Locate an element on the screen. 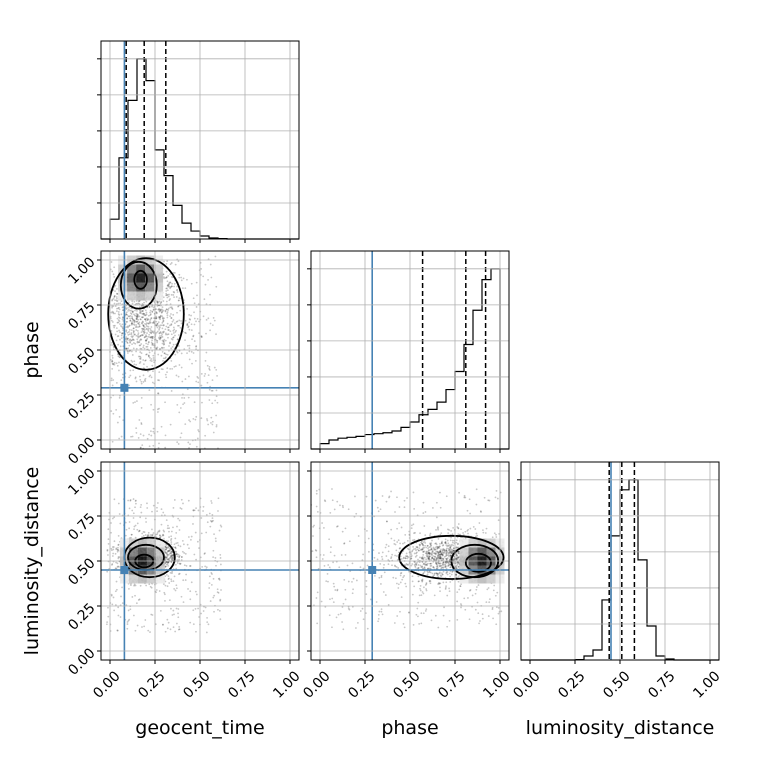 This screenshot has width=760, height=760. x-tick-label: 0.00 is located at coordinates (316, 684).